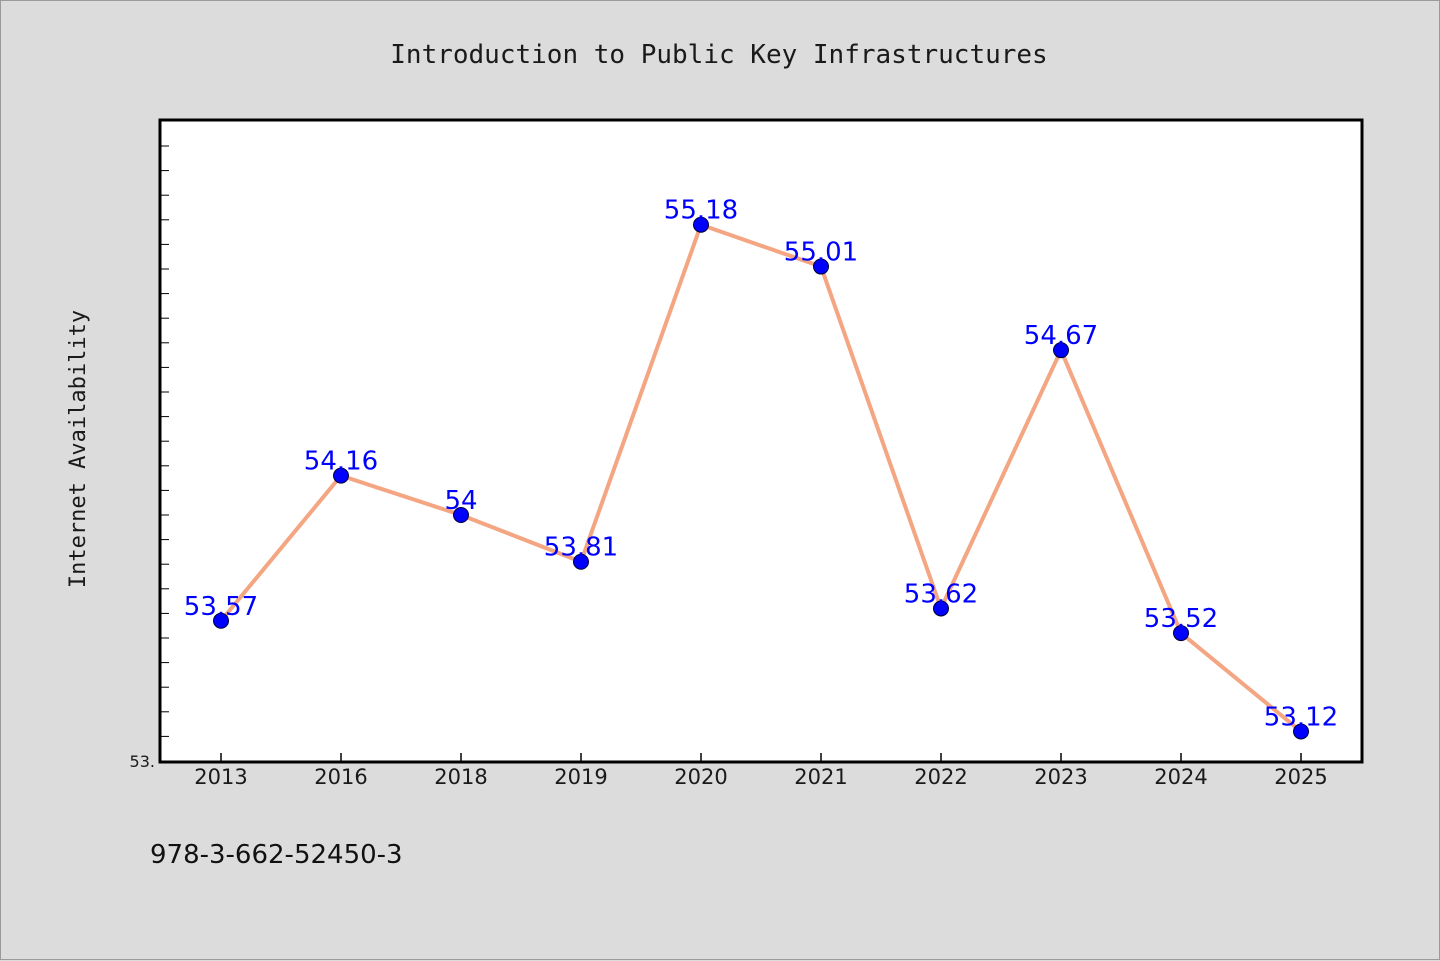 The height and width of the screenshot is (961, 1440). Describe the element at coordinates (700, 777) in the screenshot. I see `x-tick-label: 2020` at that location.